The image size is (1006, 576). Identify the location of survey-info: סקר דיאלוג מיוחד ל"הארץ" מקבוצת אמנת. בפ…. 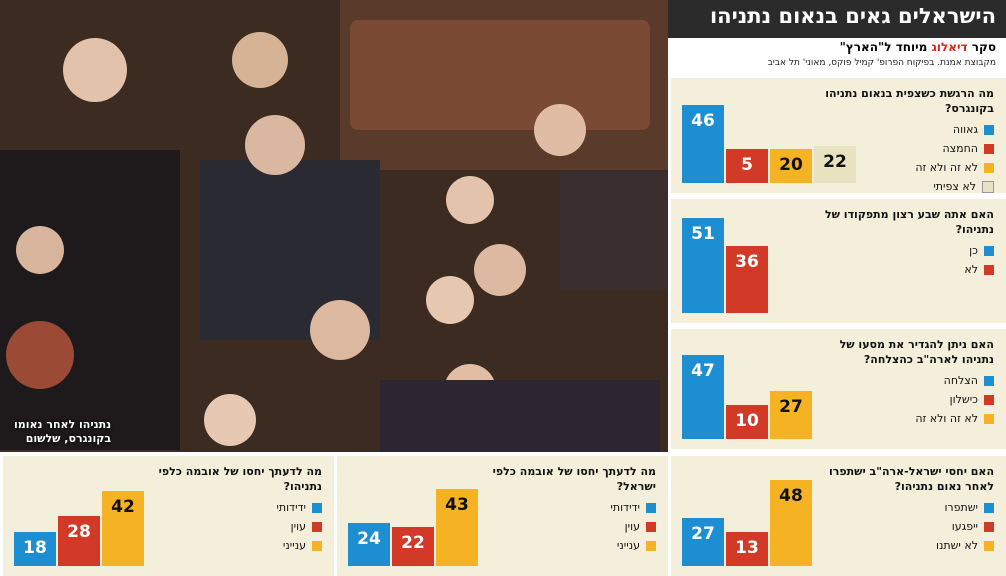
(837, 57).